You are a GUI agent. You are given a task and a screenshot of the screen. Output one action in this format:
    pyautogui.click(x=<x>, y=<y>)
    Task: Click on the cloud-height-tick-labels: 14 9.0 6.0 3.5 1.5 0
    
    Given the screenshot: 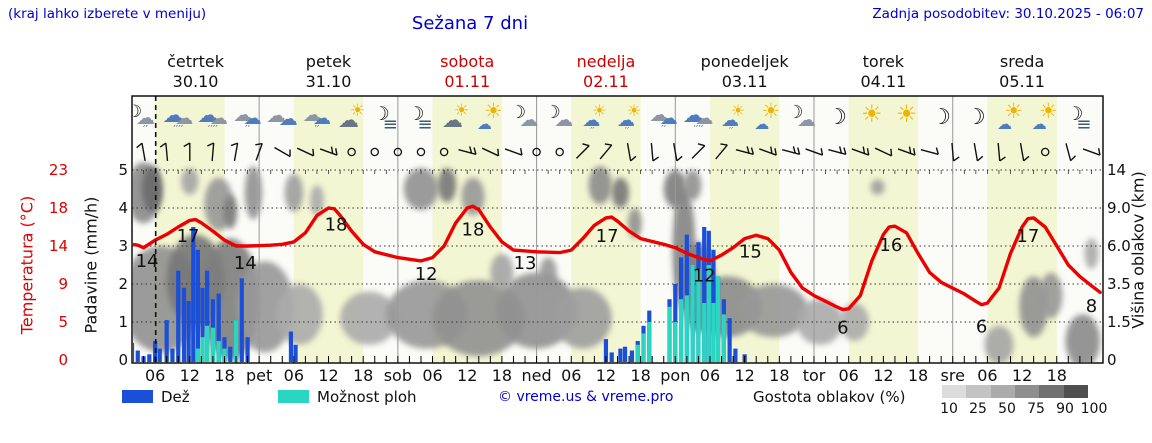 What is the action you would take?
    pyautogui.click(x=1122, y=221)
    